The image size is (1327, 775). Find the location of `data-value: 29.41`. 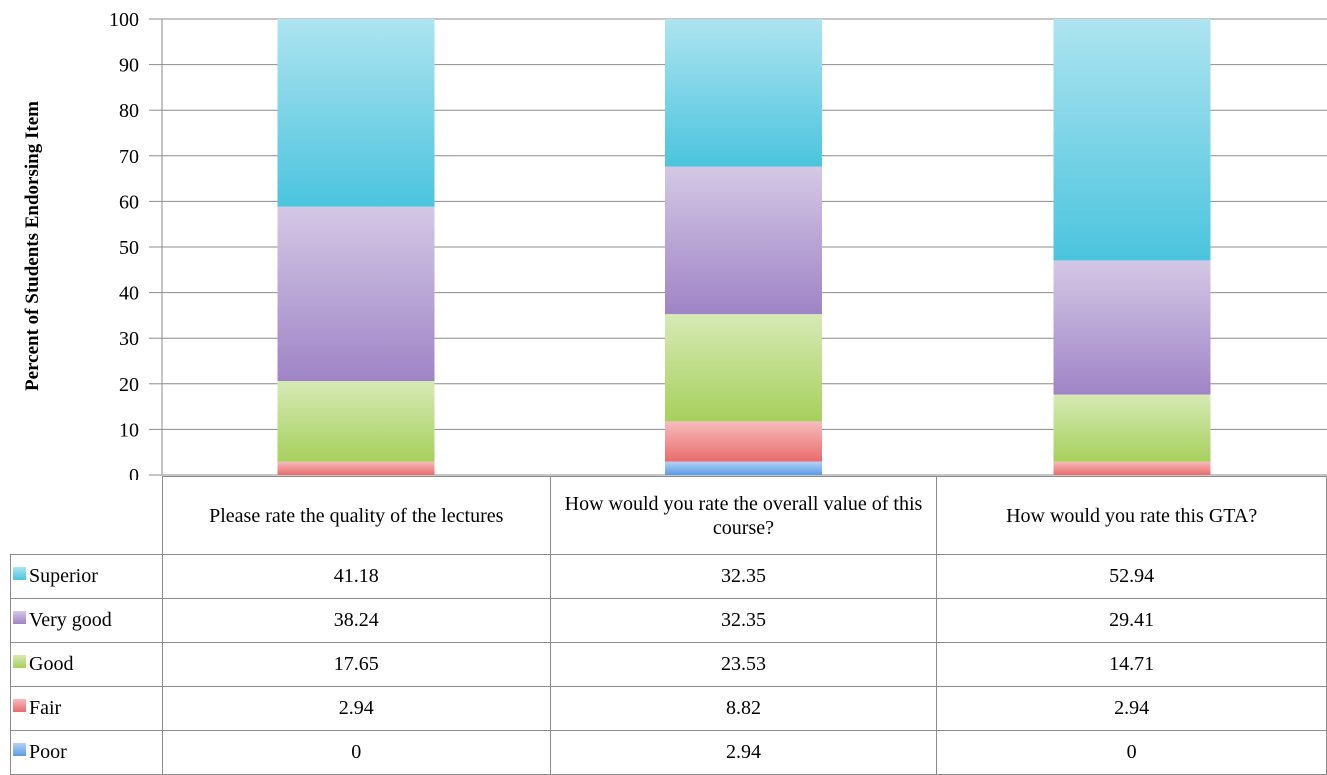

data-value: 29.41 is located at coordinates (1131, 620).